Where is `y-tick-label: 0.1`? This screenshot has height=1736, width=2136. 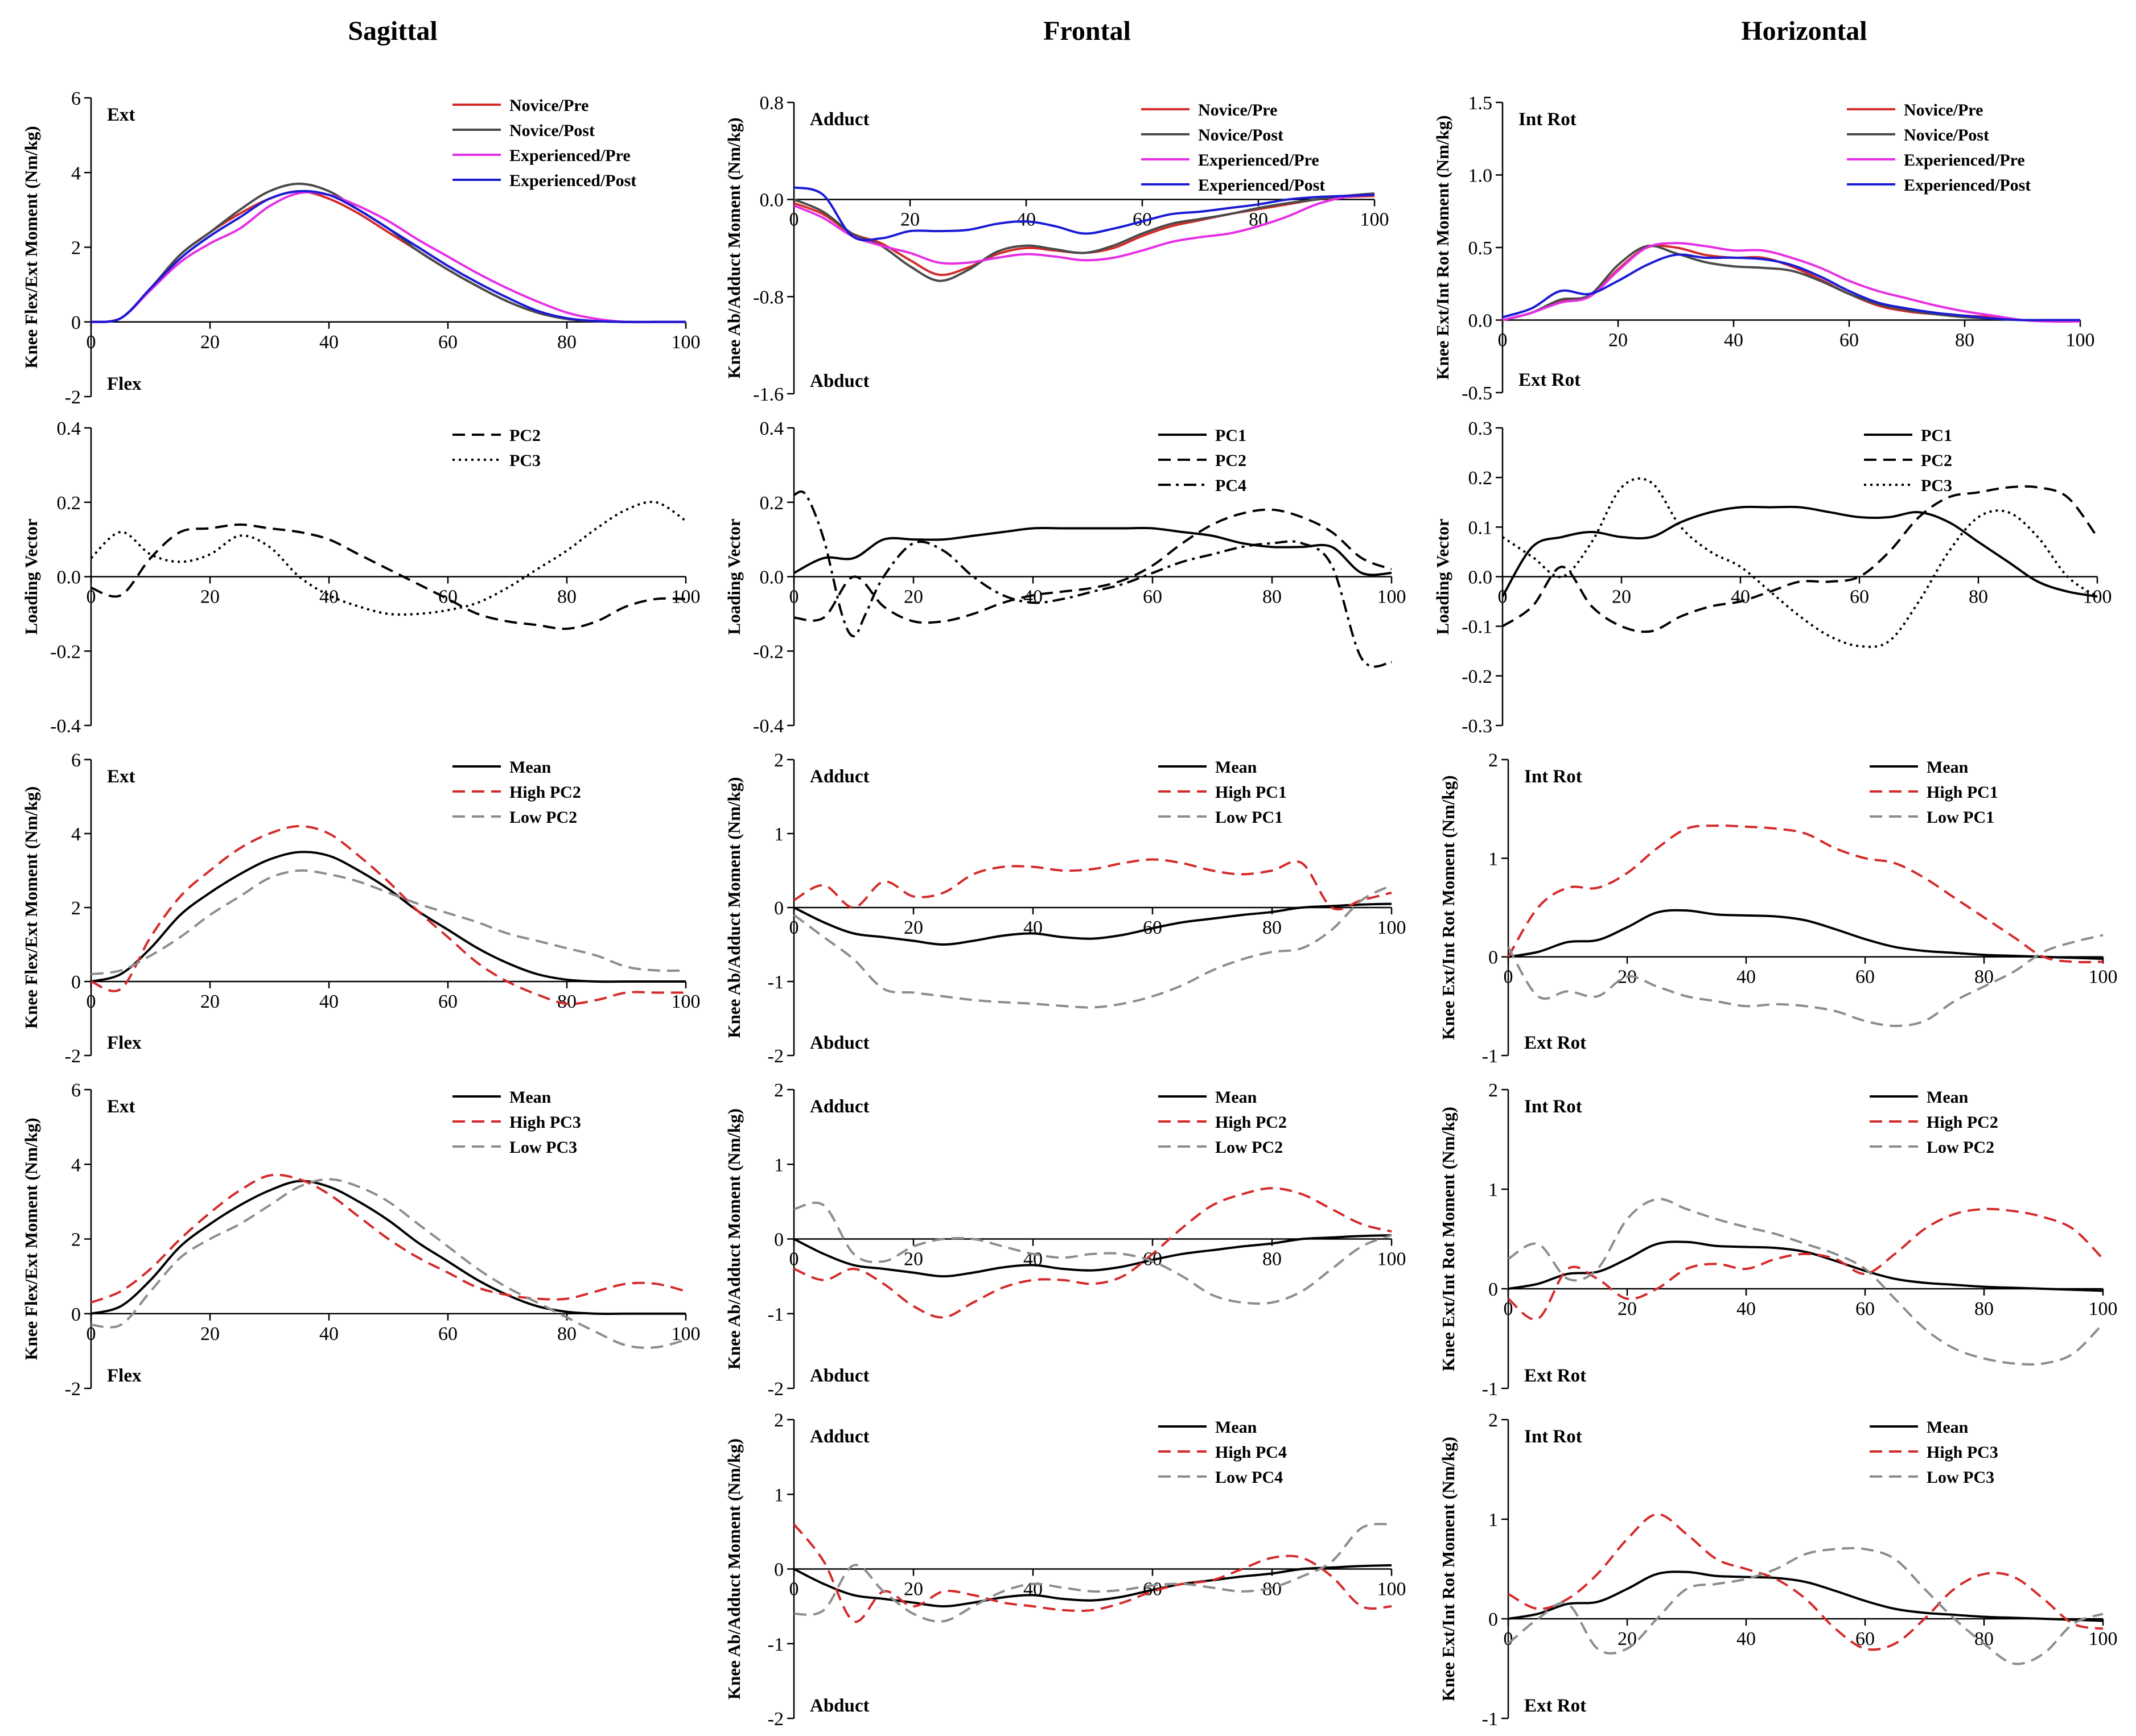 y-tick-label: 0.1 is located at coordinates (1480, 527).